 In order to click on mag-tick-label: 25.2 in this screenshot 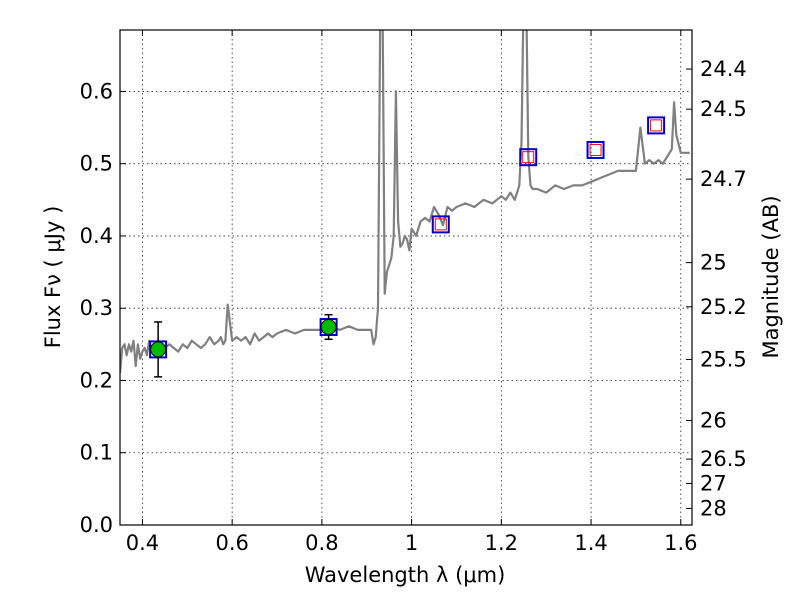, I will do `click(723, 307)`.